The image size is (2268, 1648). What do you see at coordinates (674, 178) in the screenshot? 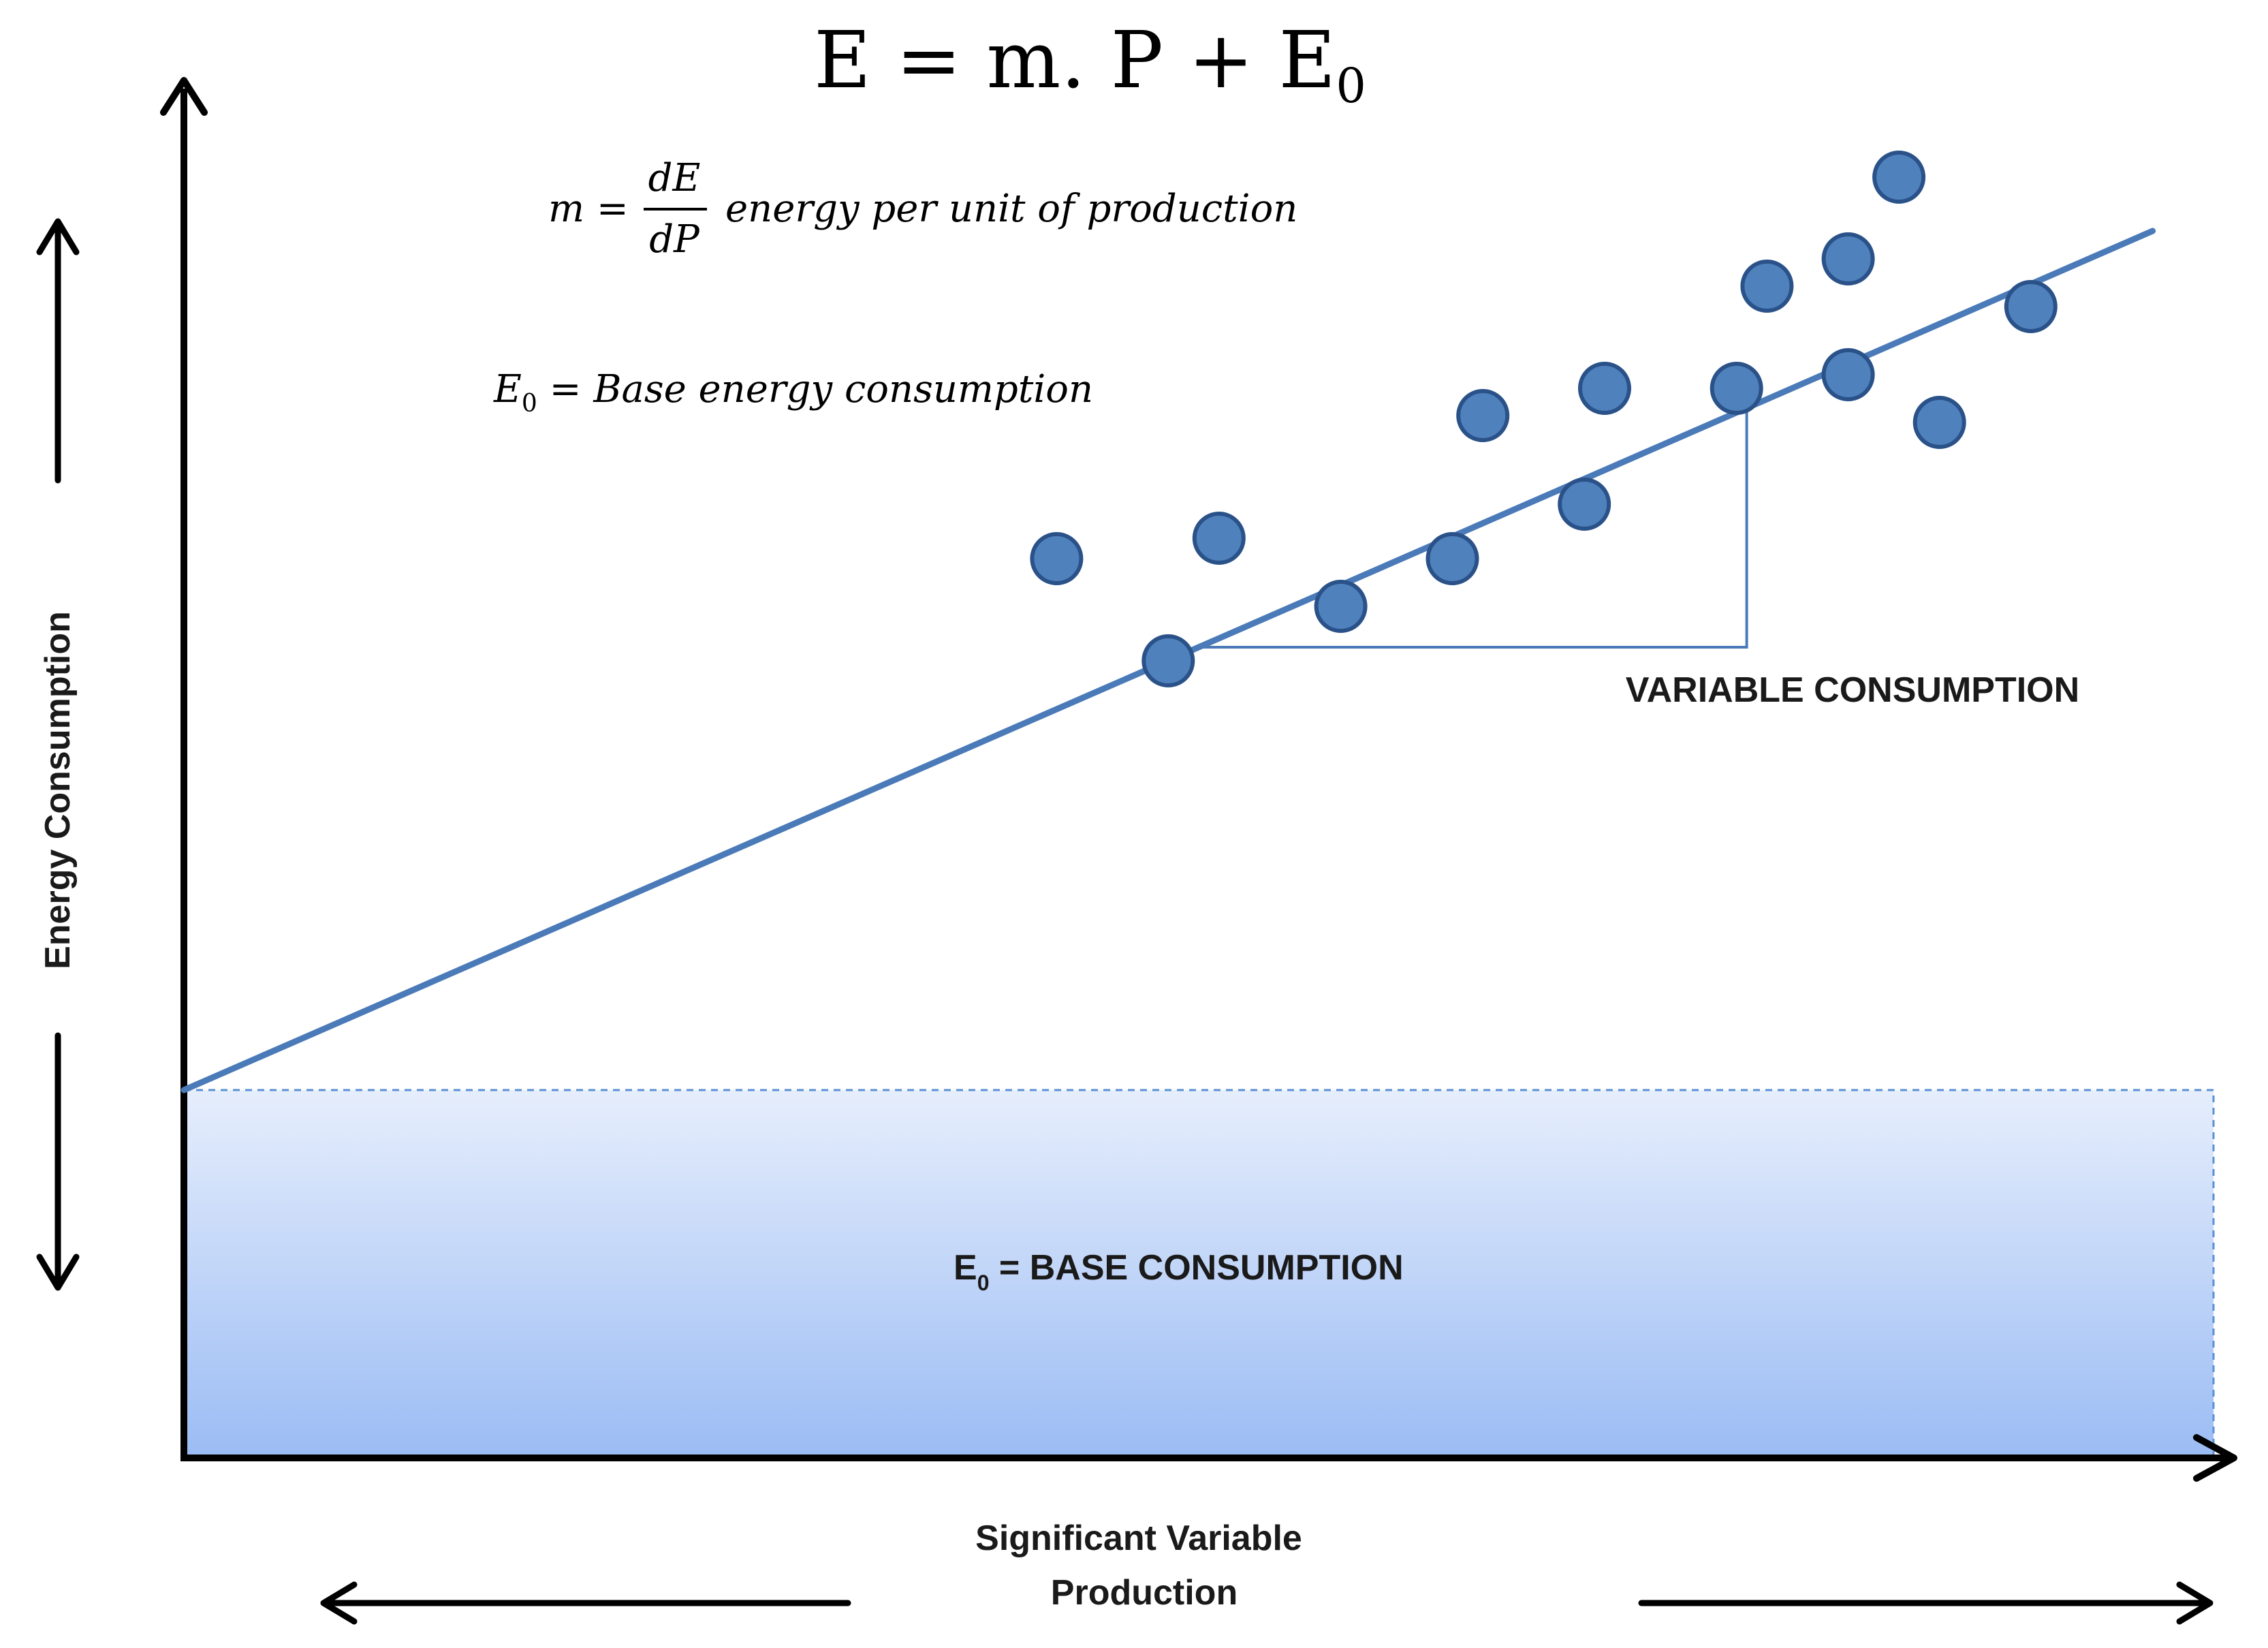
I see `slope-numerator: dE` at bounding box center [674, 178].